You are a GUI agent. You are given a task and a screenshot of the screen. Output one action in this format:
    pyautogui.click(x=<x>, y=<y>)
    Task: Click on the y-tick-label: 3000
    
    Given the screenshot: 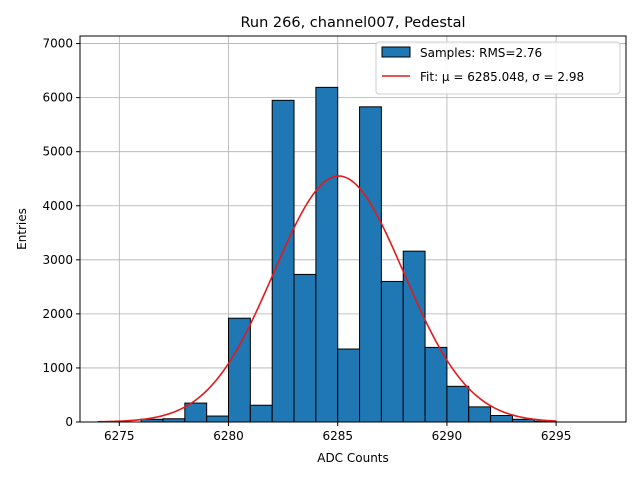 What is the action you would take?
    pyautogui.click(x=57, y=260)
    